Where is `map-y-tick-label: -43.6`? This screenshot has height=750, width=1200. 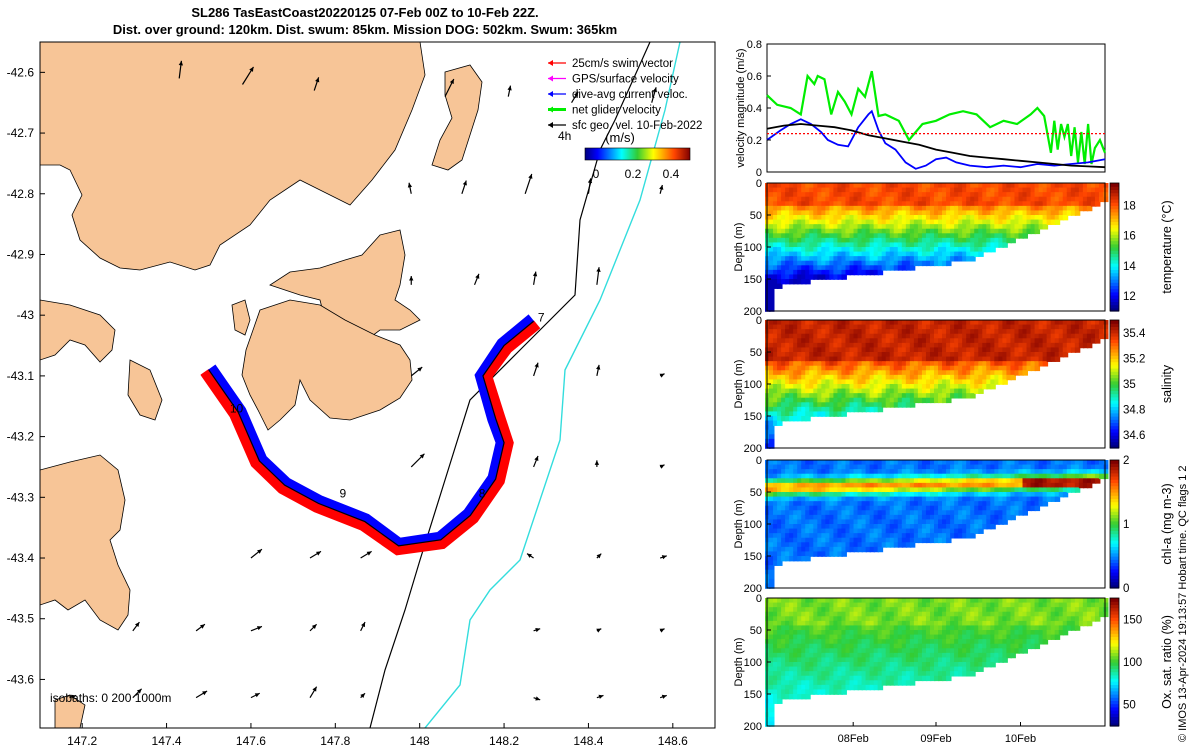
map-y-tick-label: -43.6 is located at coordinates (21, 679).